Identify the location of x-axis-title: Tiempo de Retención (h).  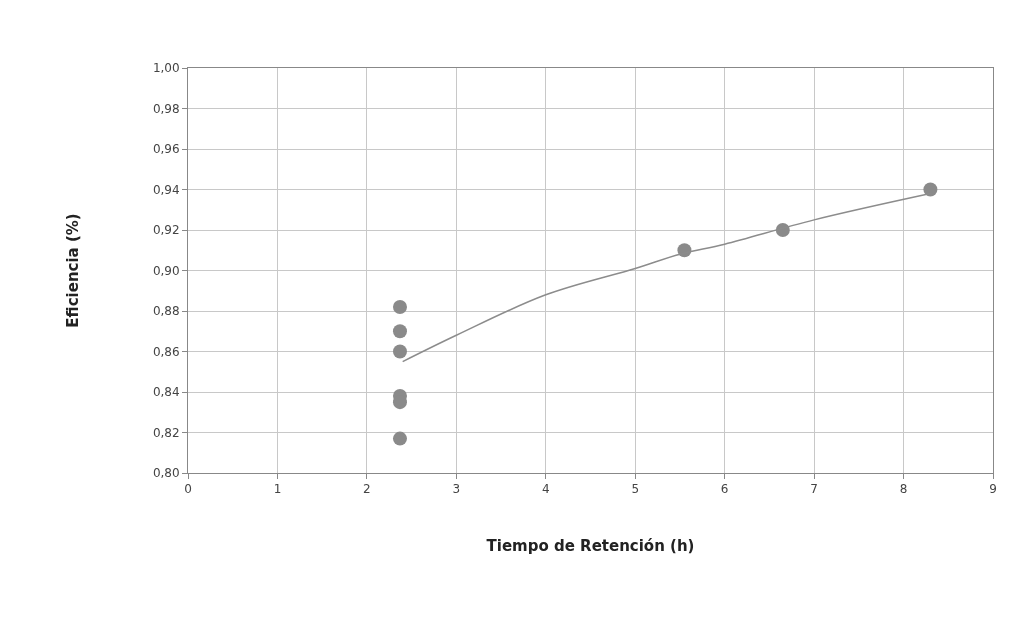
(590, 546).